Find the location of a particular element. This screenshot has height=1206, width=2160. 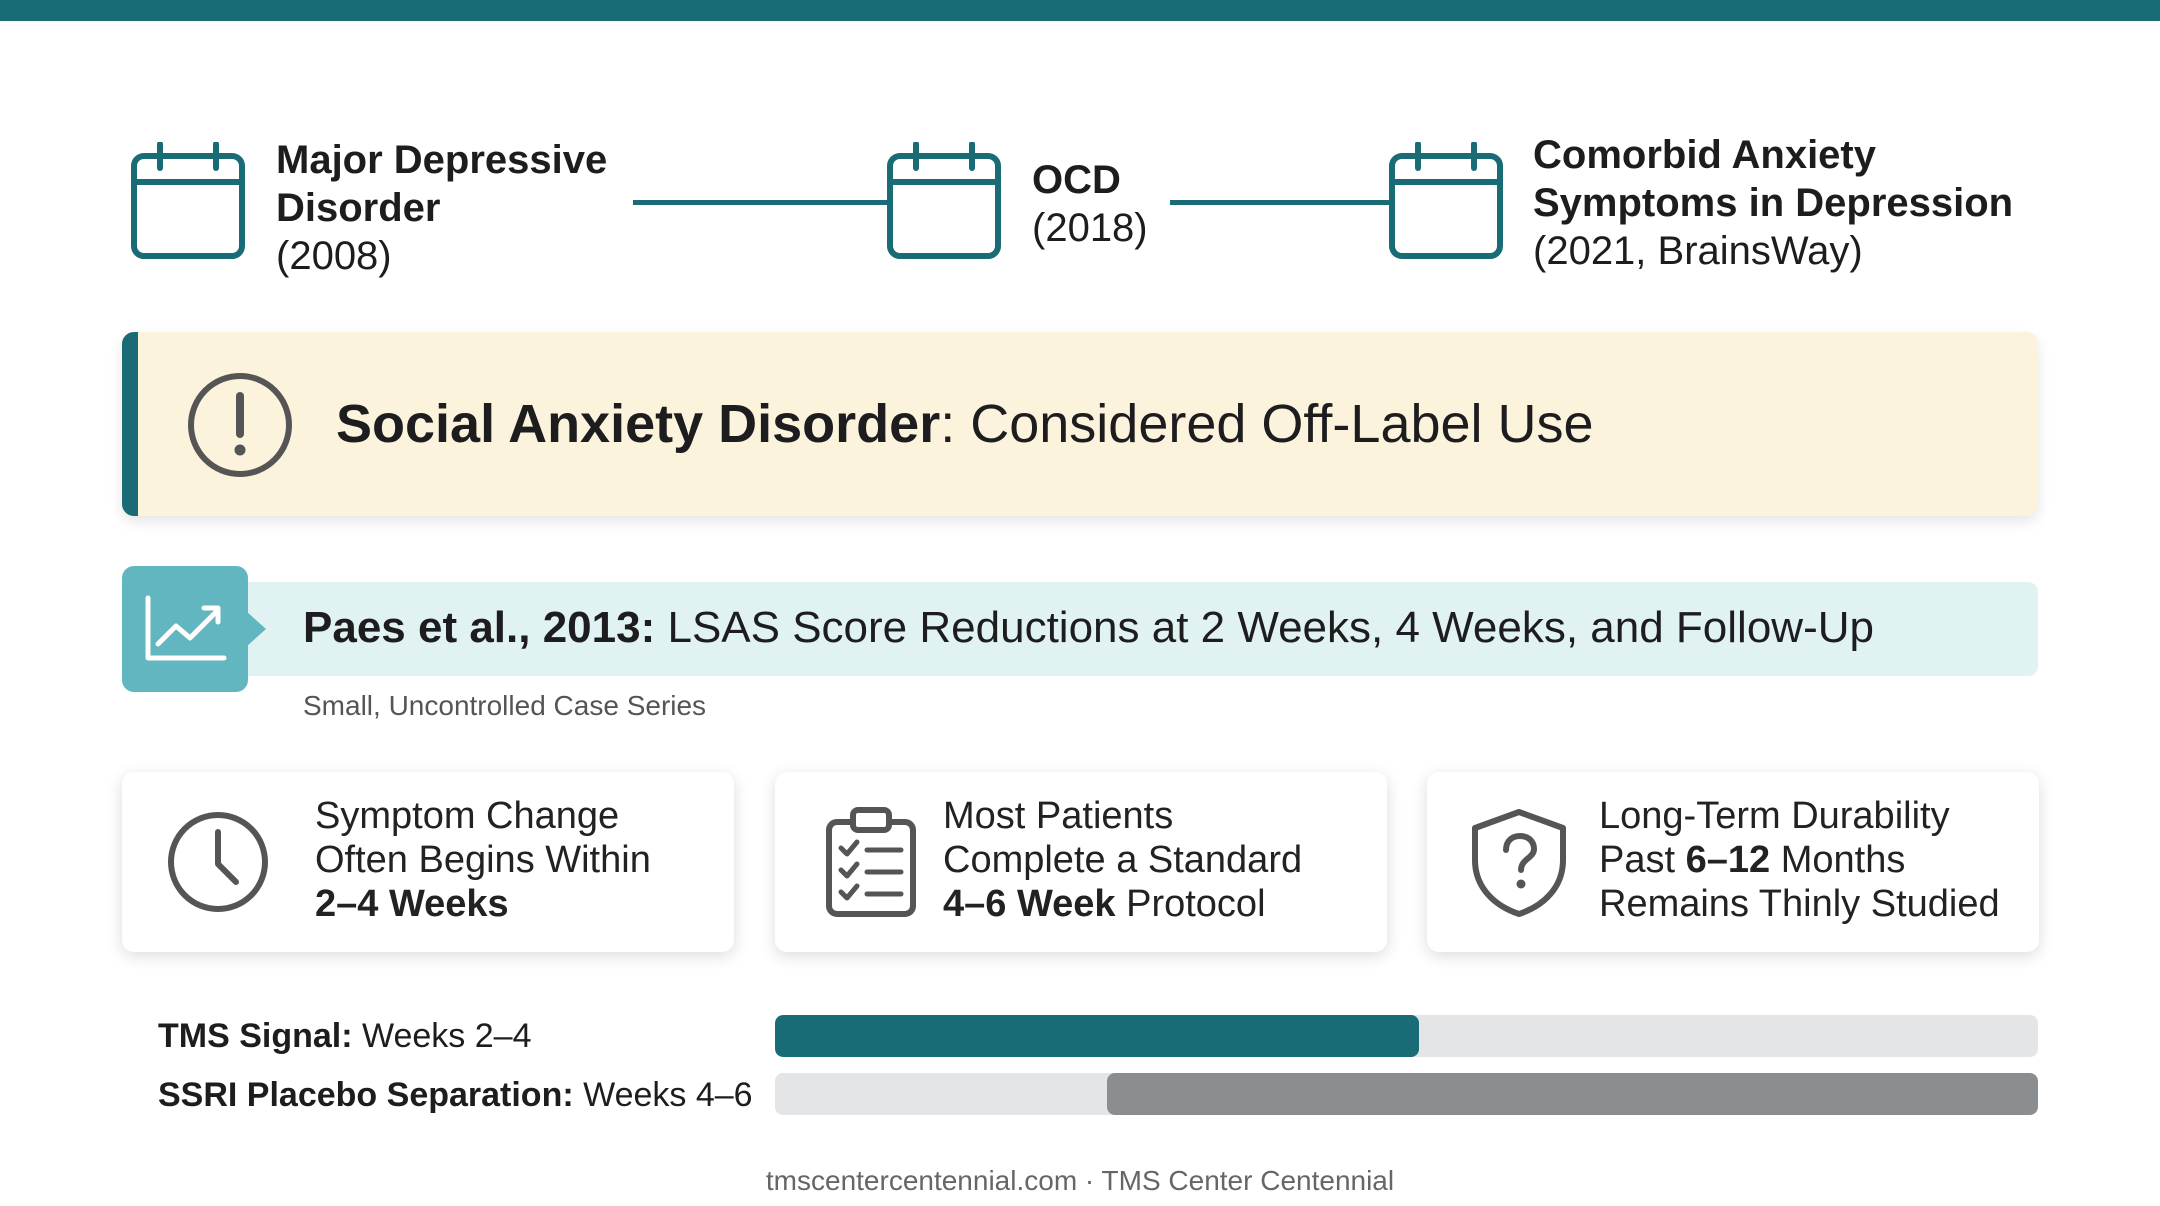

bar-label-bold: SSRI Placebo Separation: is located at coordinates (366, 1095).